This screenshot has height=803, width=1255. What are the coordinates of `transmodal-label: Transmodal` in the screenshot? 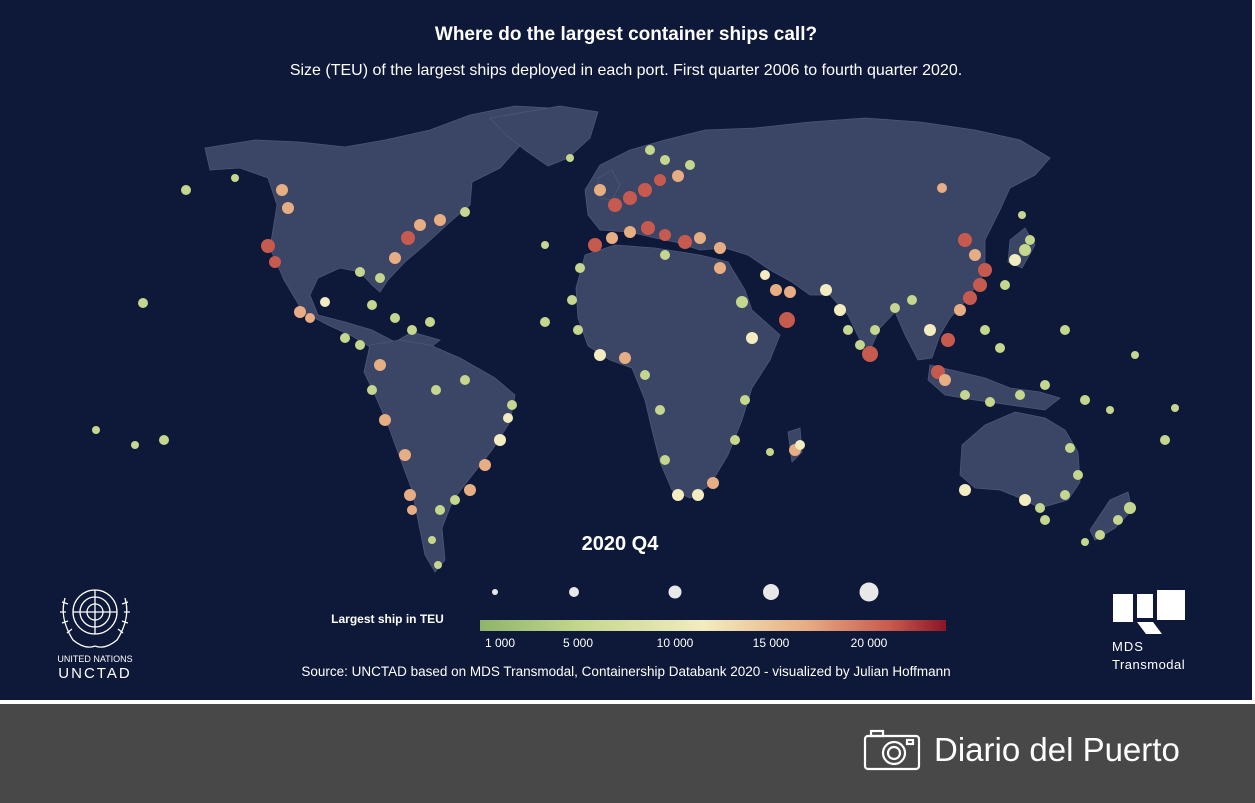 It's located at (1149, 664).